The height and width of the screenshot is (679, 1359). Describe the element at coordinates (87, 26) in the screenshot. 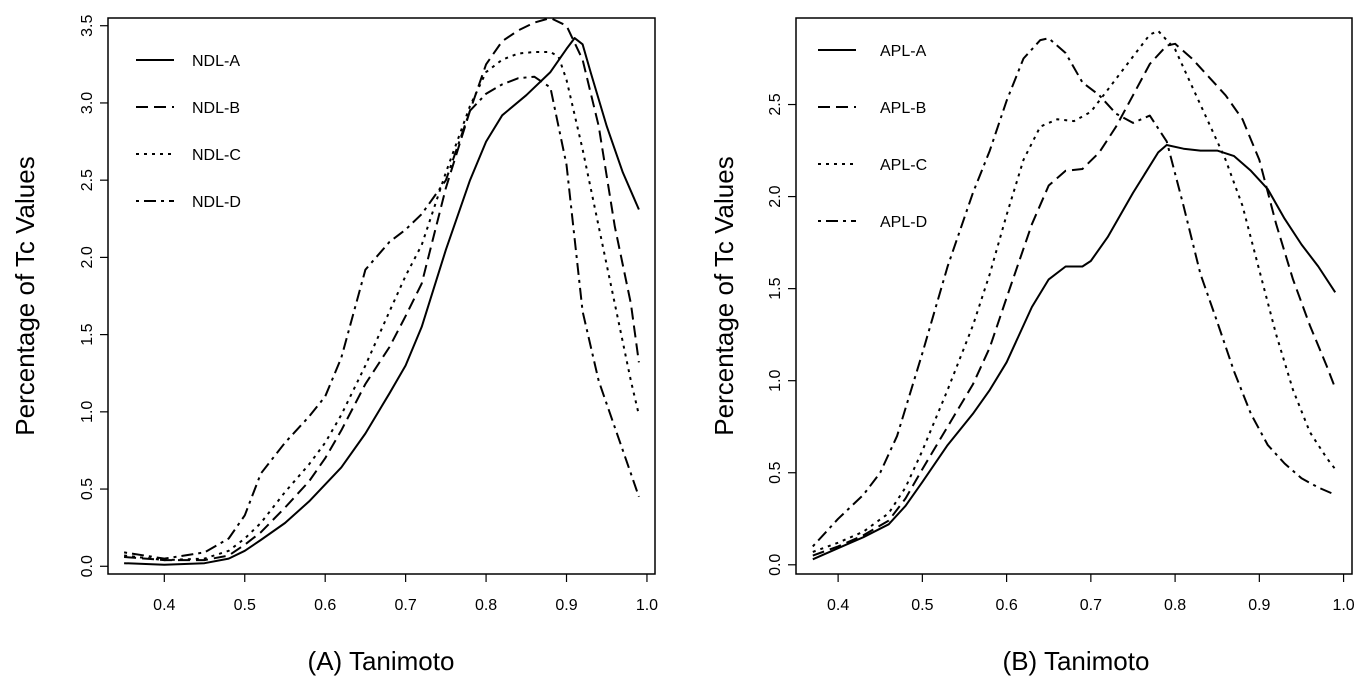

I see `y-tick-label: 3.5` at that location.